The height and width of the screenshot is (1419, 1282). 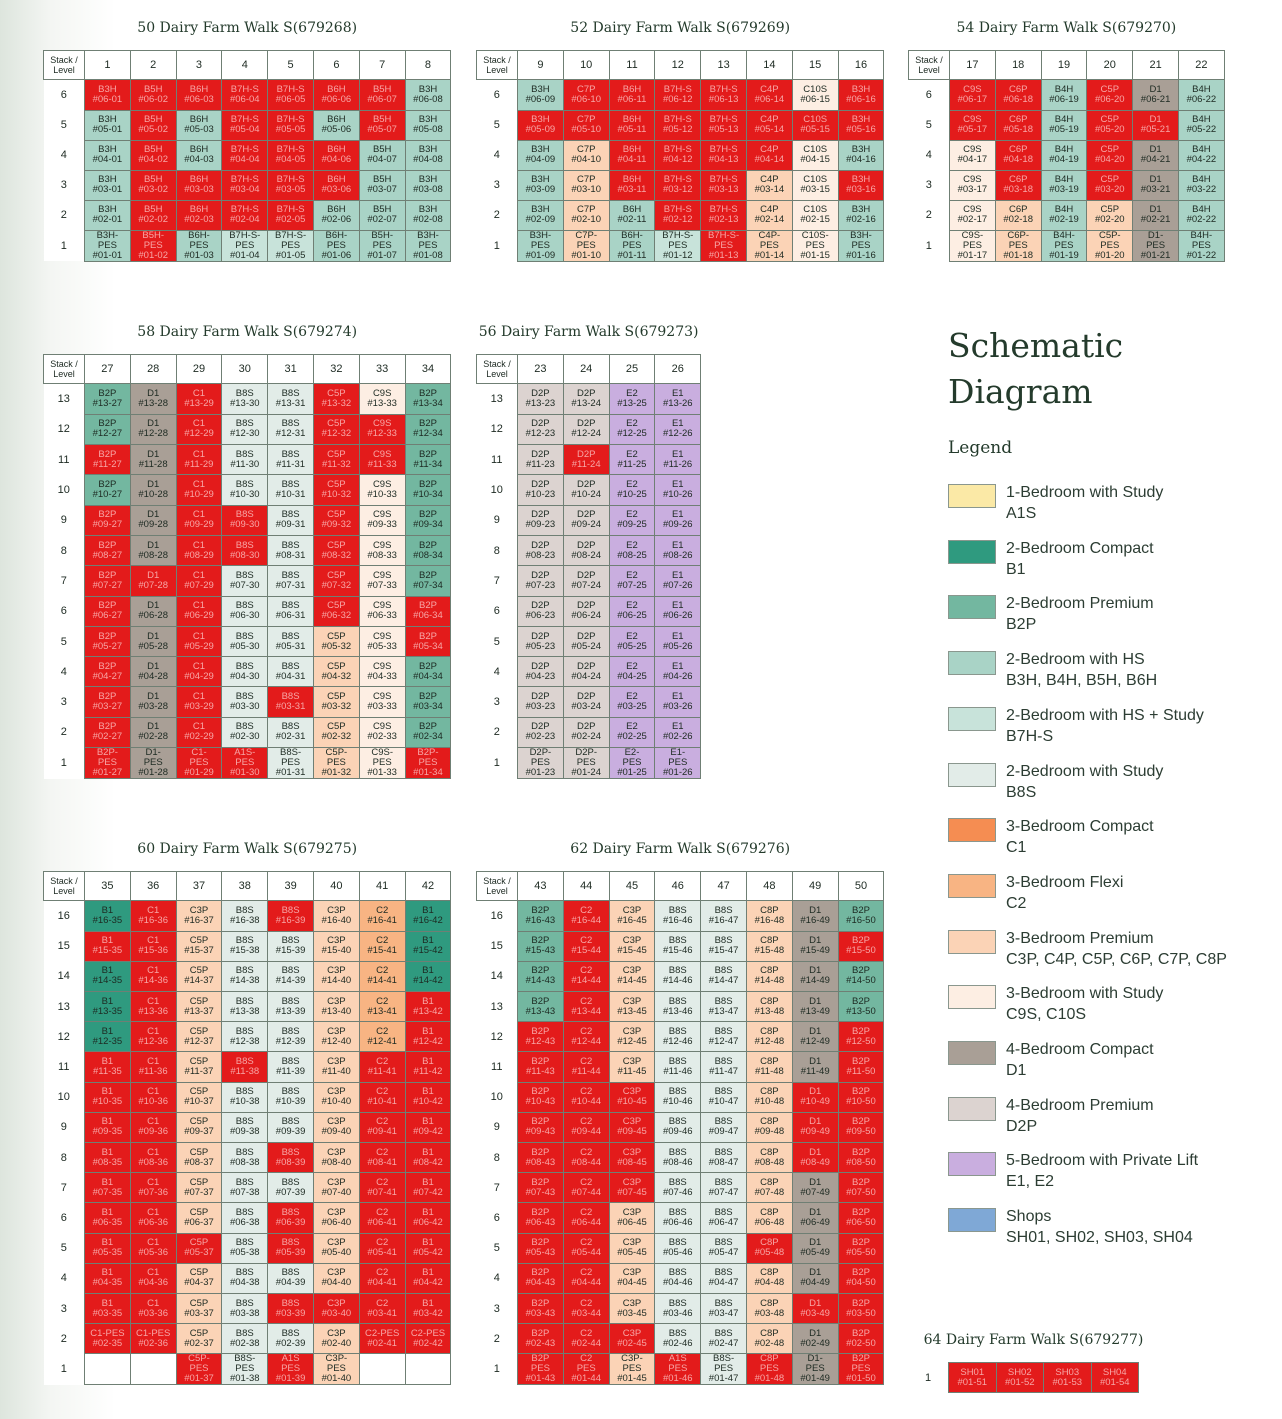 I want to click on unit-cell: C2 #12-41, so click(x=382, y=1037).